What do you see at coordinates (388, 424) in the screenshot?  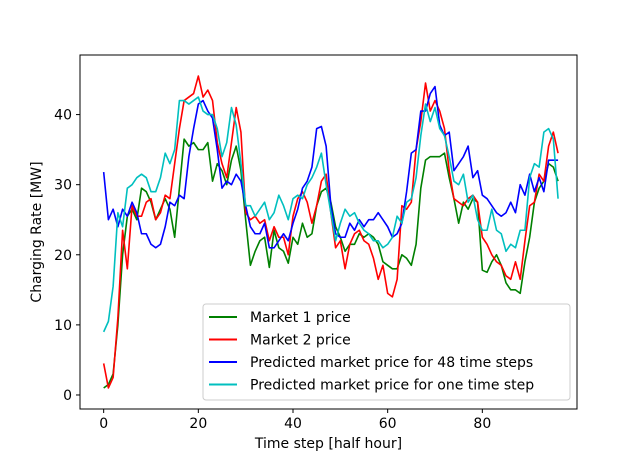 I see `x-tick-label: 60` at bounding box center [388, 424].